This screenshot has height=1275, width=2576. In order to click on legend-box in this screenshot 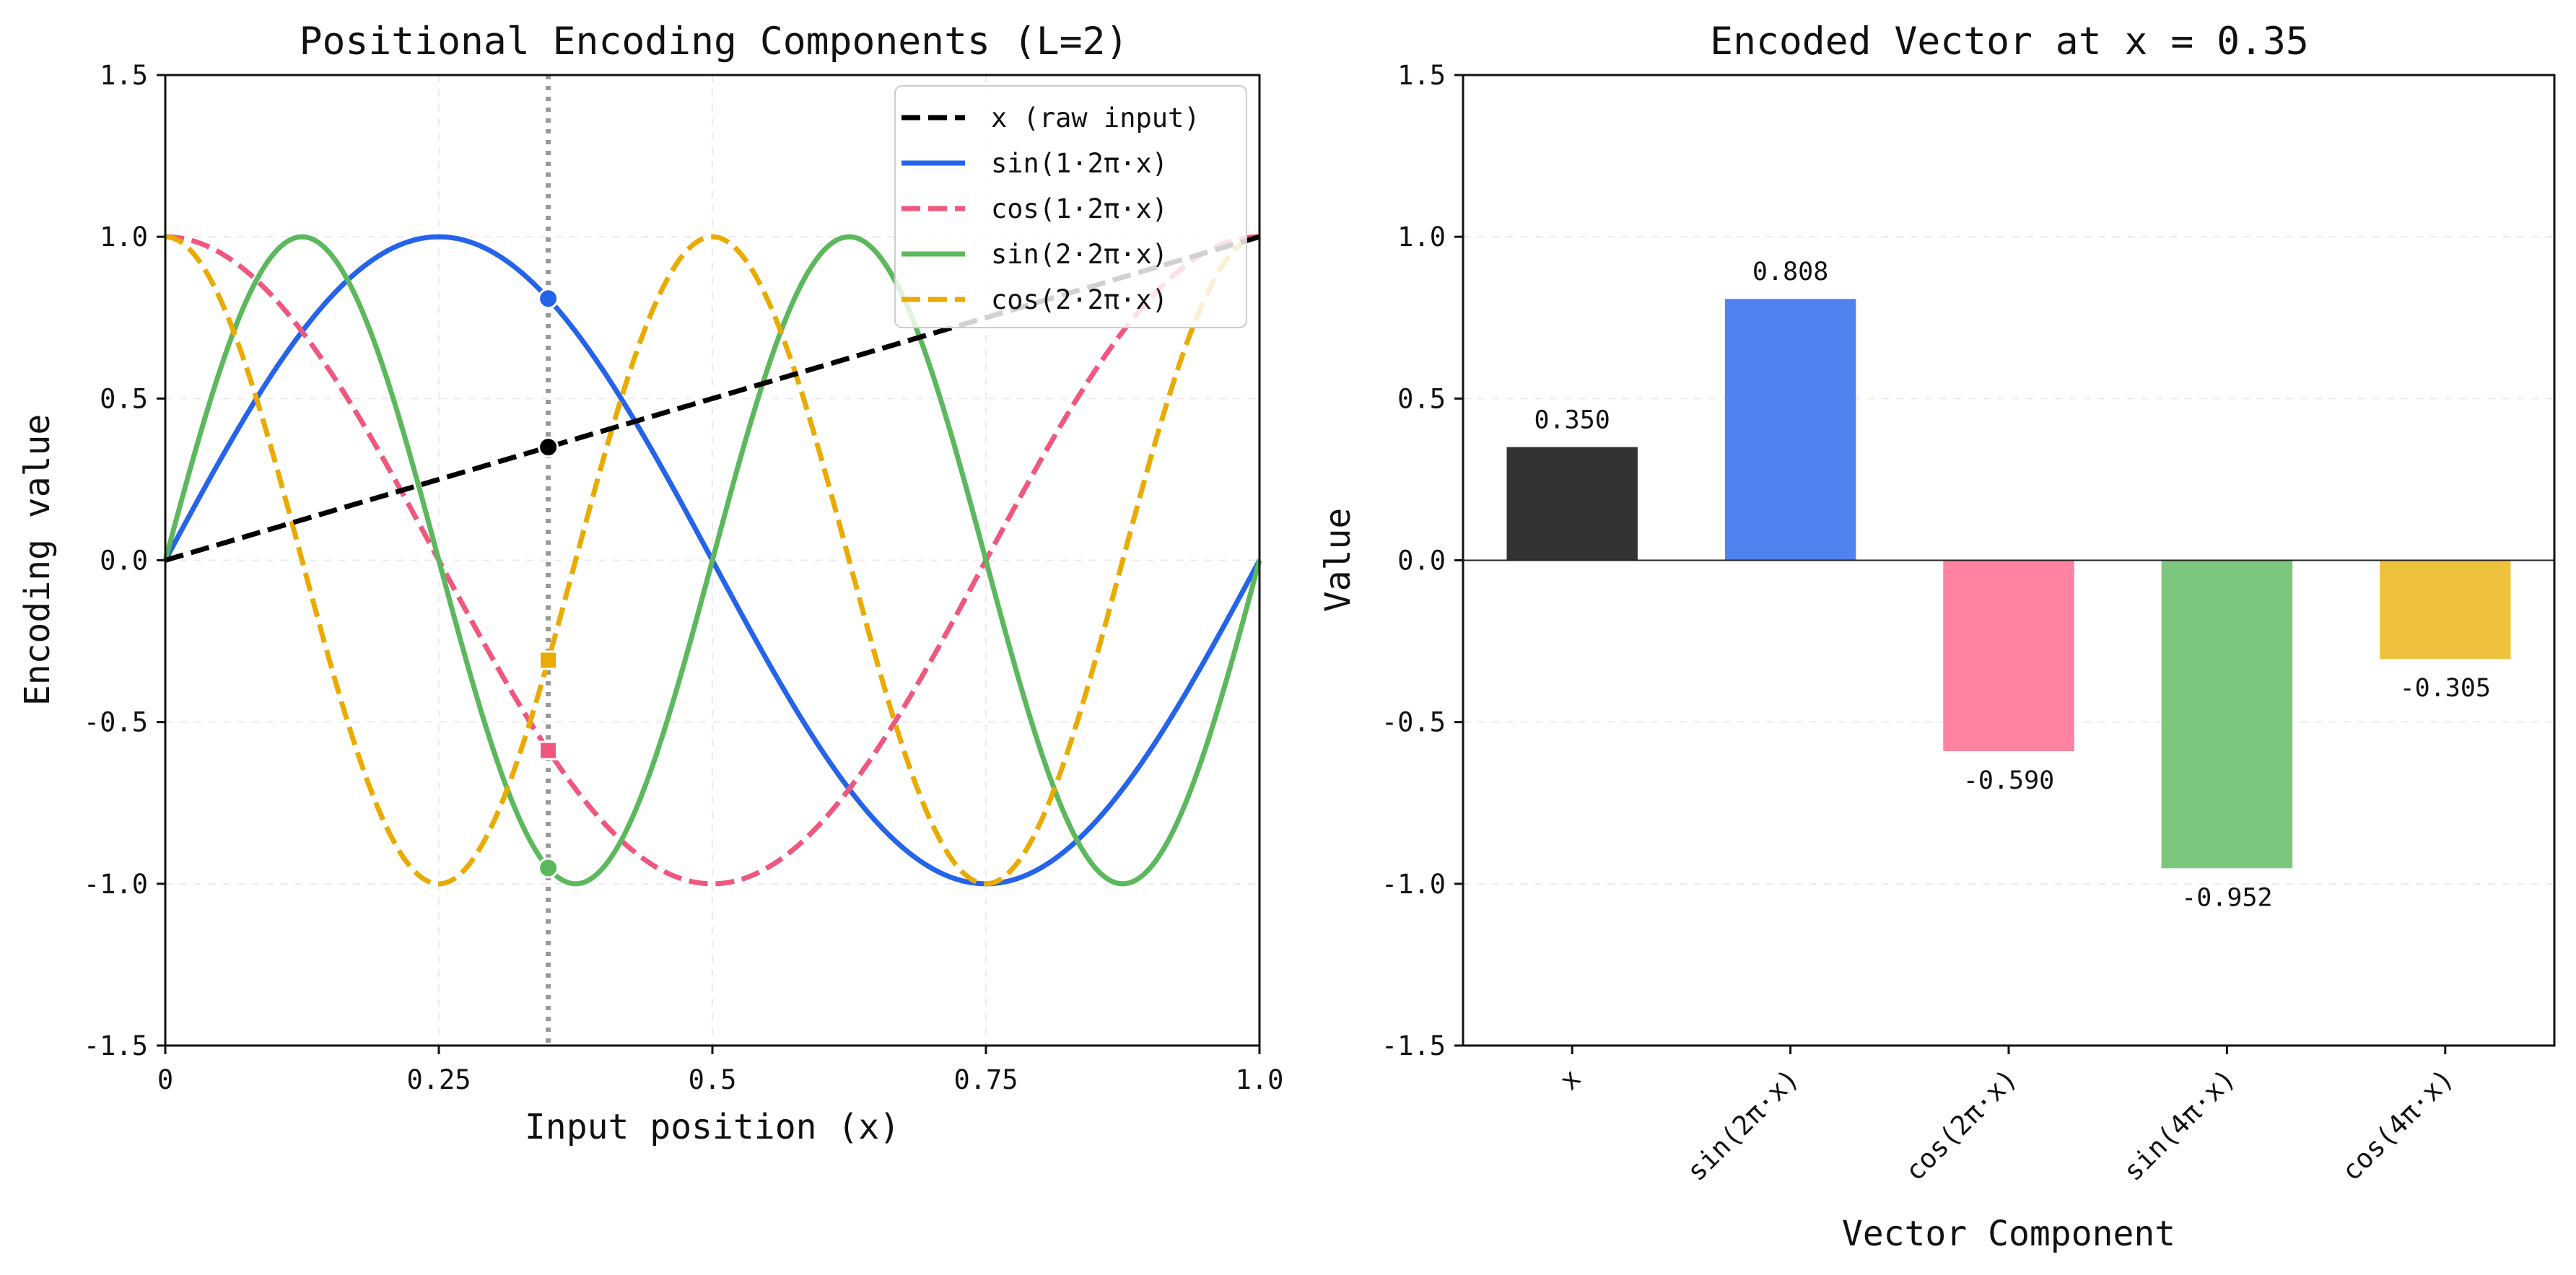, I will do `click(1070, 206)`.